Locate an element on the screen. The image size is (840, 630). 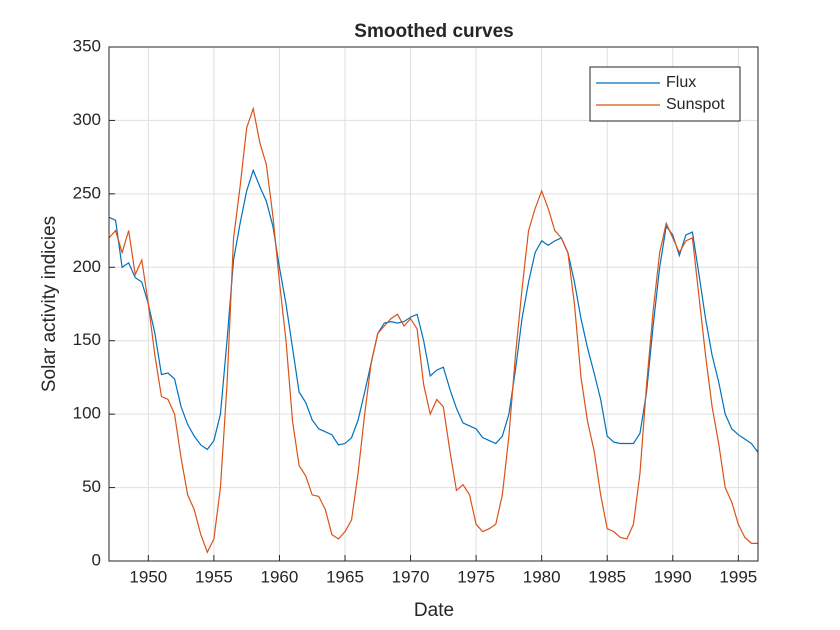
x-tick-label: 1970 is located at coordinates (411, 576).